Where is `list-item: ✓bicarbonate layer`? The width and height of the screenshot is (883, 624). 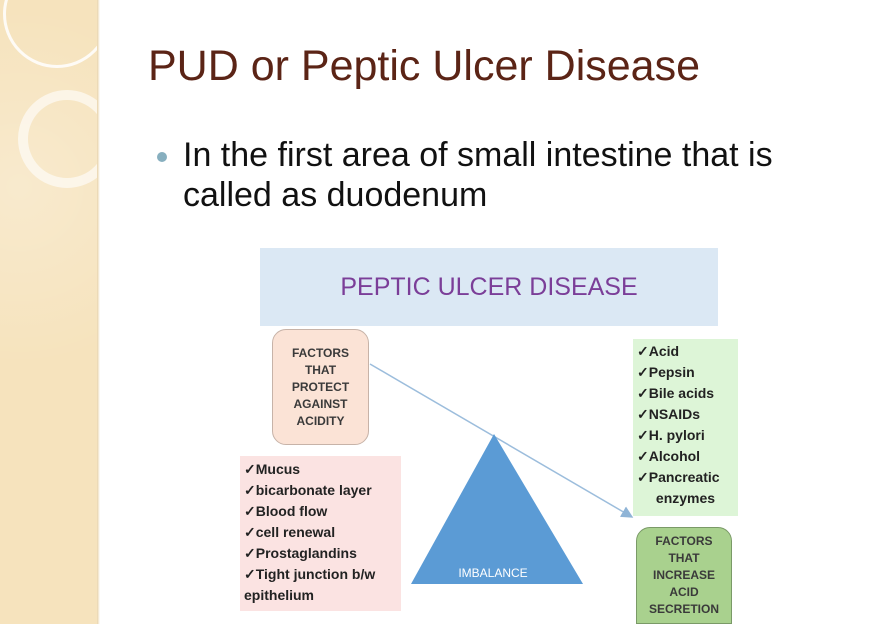 list-item: ✓bicarbonate layer is located at coordinates (308, 490).